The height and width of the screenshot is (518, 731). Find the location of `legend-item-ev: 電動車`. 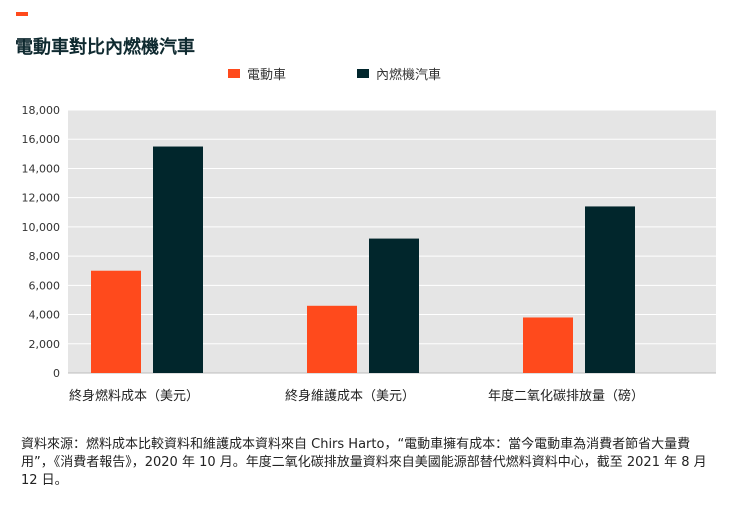

legend-item-ev: 電動車 is located at coordinates (257, 73).